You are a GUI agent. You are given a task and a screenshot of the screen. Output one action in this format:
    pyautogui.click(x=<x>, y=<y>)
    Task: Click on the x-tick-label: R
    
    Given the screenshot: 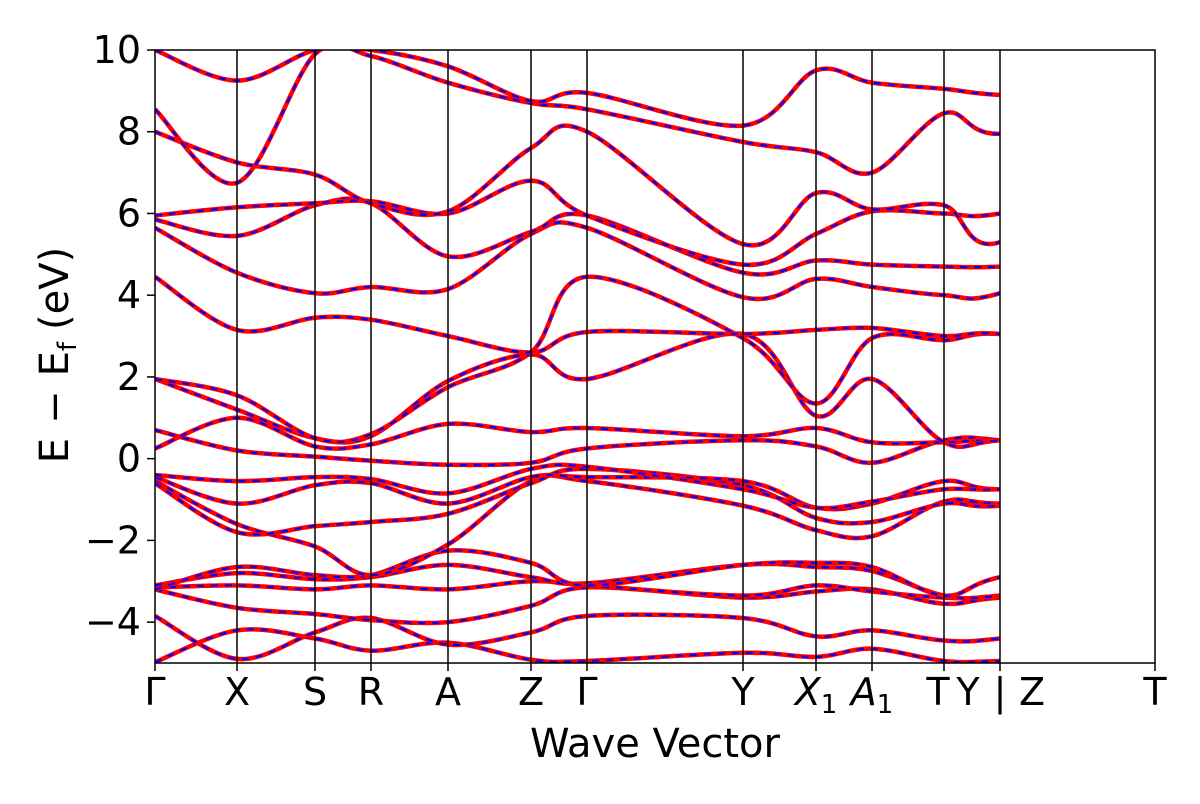 What is the action you would take?
    pyautogui.click(x=371, y=692)
    